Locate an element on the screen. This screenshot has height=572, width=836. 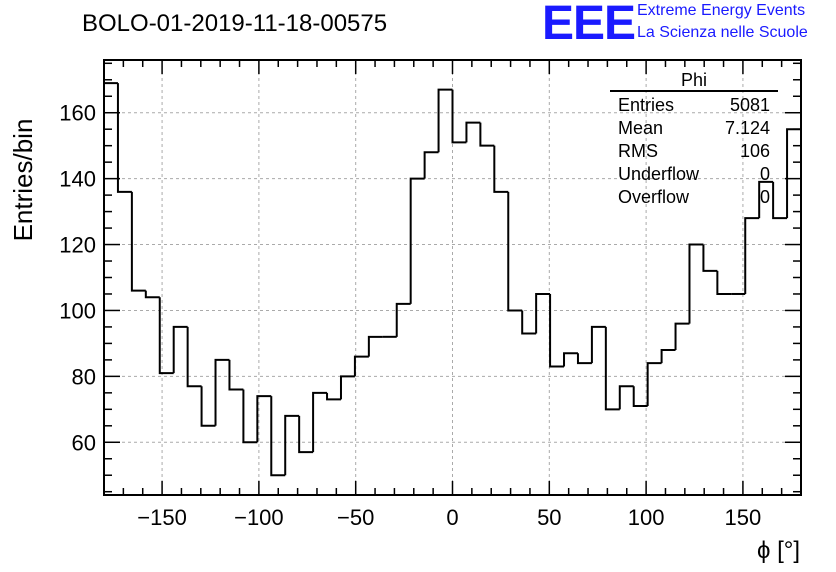
stats-label: Underflow is located at coordinates (659, 174).